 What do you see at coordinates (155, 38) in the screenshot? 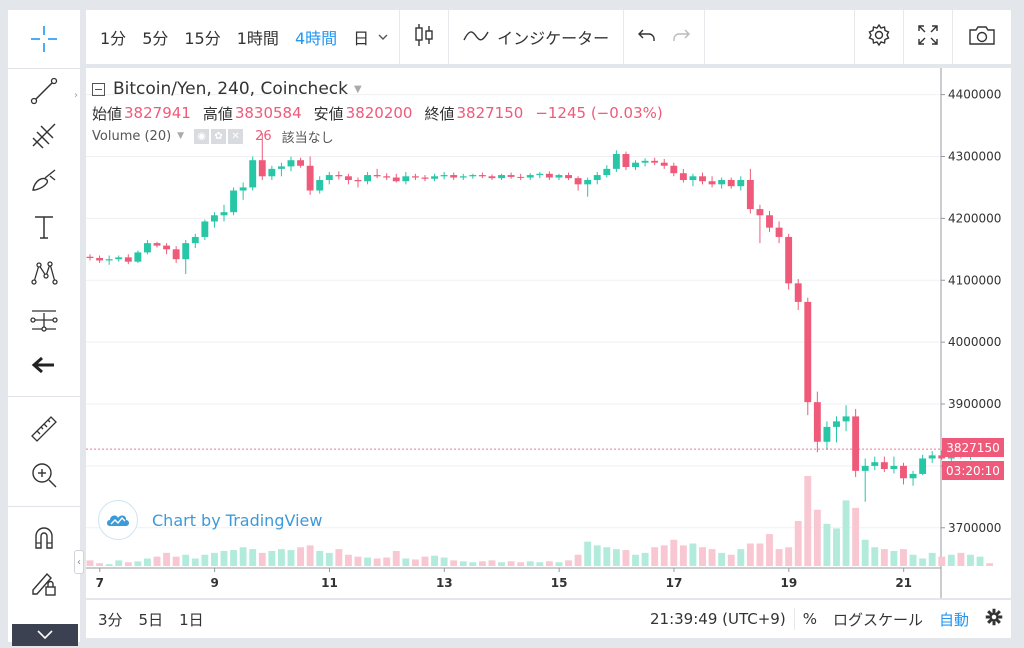
I see `timeframe-5m: 5分` at bounding box center [155, 38].